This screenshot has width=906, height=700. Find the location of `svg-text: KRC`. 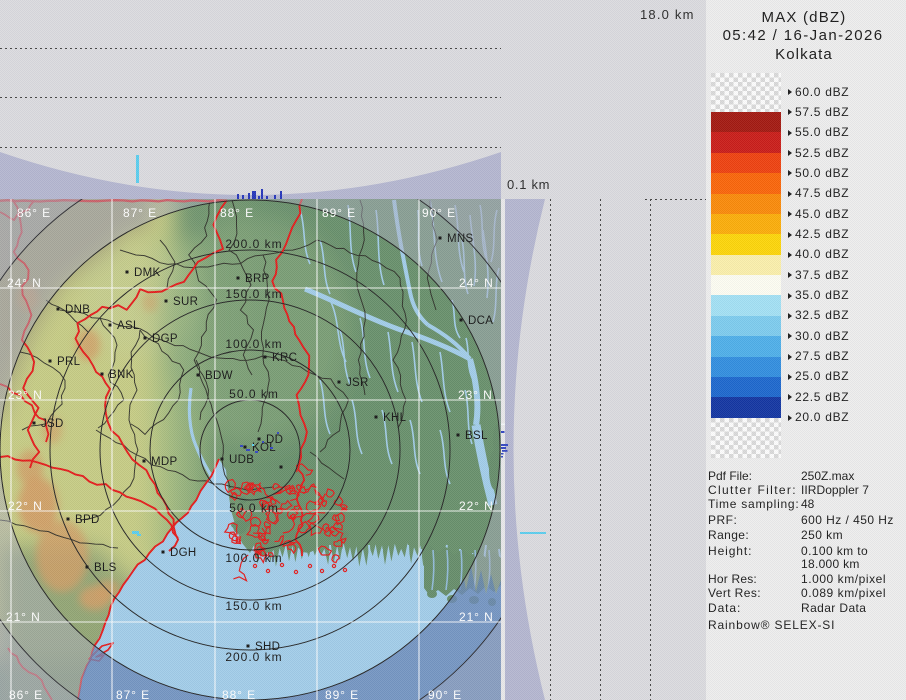

svg-text: KRC is located at coordinates (284, 358).